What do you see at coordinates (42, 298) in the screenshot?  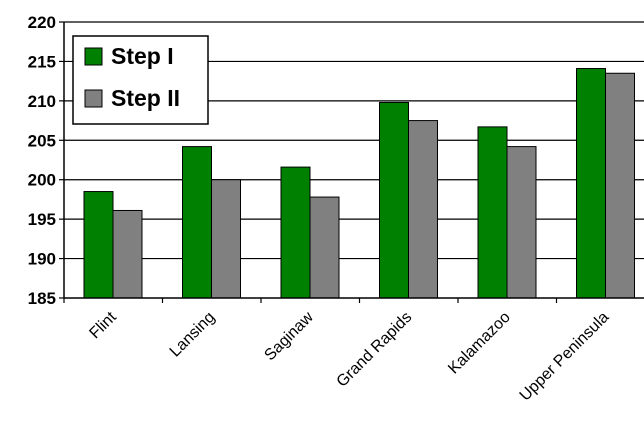 I see `y-tick-label: 185` at bounding box center [42, 298].